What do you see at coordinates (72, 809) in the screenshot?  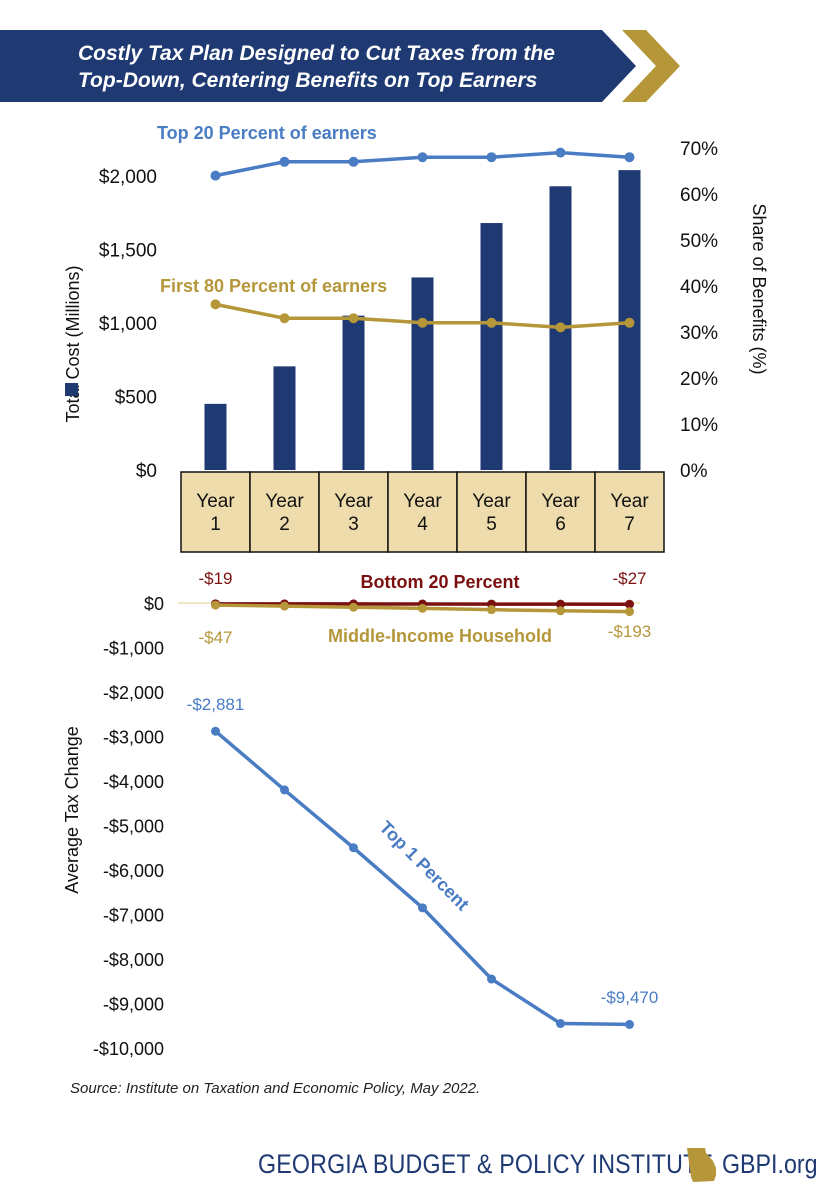 I see `tax-y-axis-title: Average Tax Change` at bounding box center [72, 809].